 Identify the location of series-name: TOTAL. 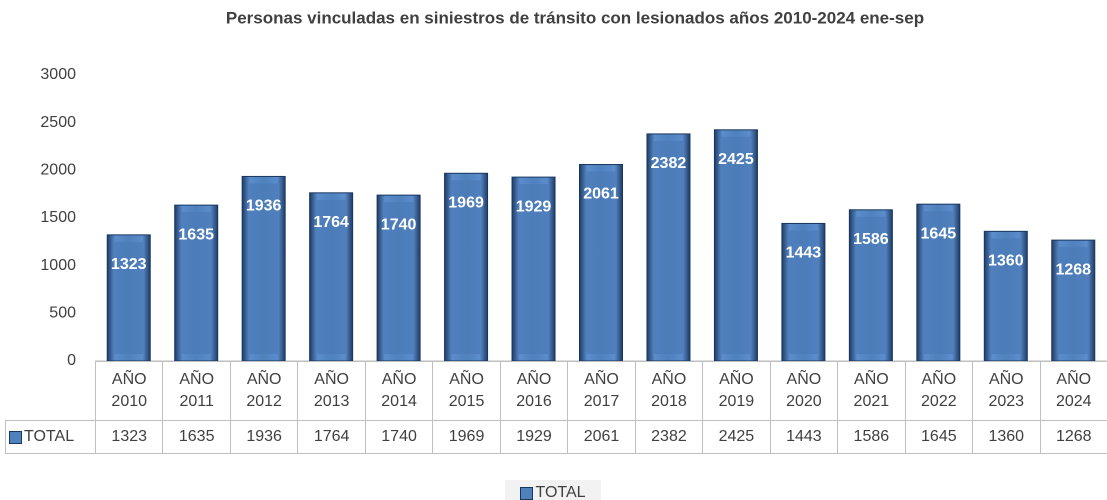
(49, 436).